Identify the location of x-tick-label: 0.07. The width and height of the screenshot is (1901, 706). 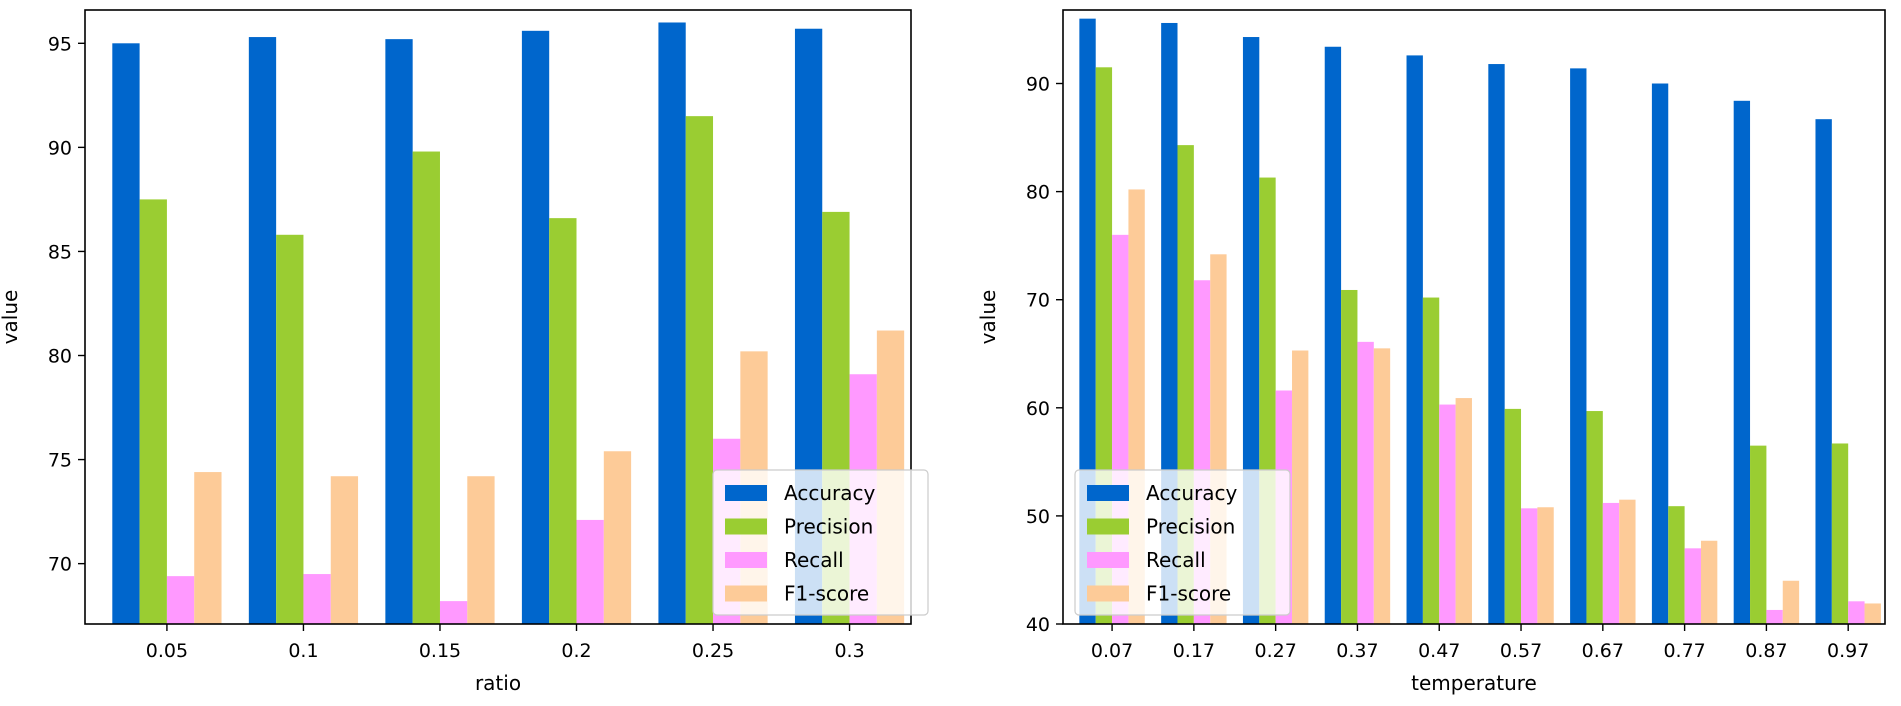
(1112, 651).